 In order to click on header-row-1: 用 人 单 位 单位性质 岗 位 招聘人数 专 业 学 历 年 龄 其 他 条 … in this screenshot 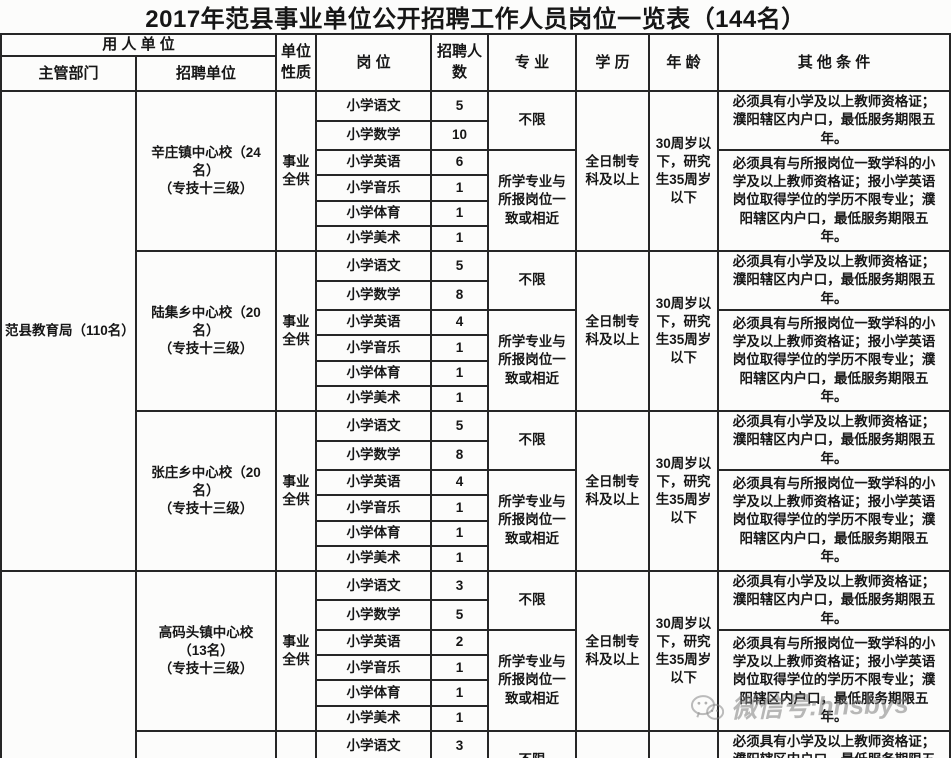, I will do `click(475, 62)`.